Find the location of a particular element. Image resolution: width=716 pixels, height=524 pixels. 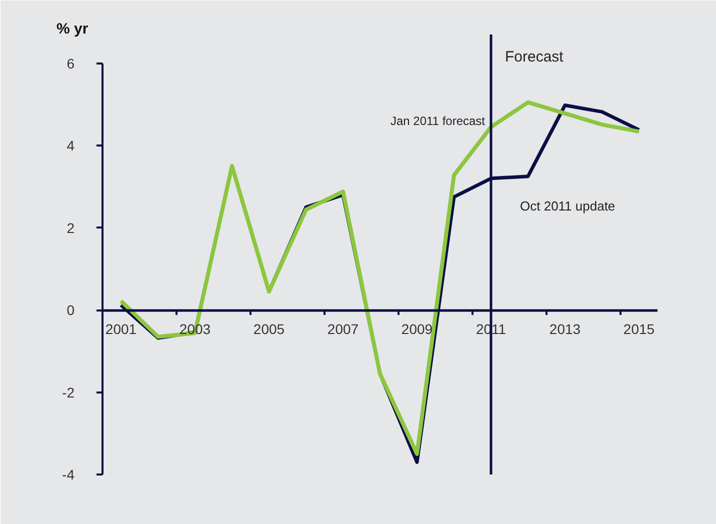

x-tick-label: 2007 is located at coordinates (343, 329).